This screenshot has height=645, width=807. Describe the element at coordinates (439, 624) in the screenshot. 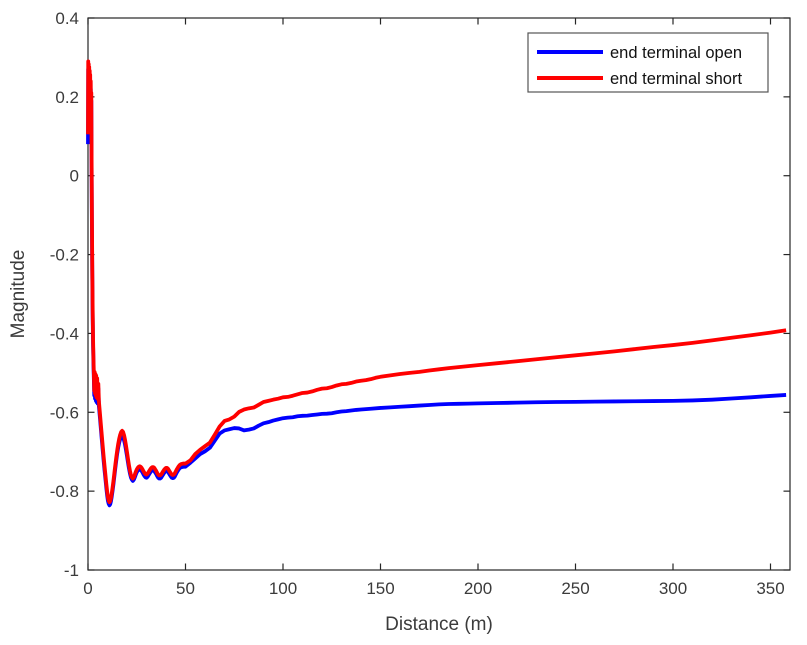

I see `x-axis-label: Distance (m)` at that location.